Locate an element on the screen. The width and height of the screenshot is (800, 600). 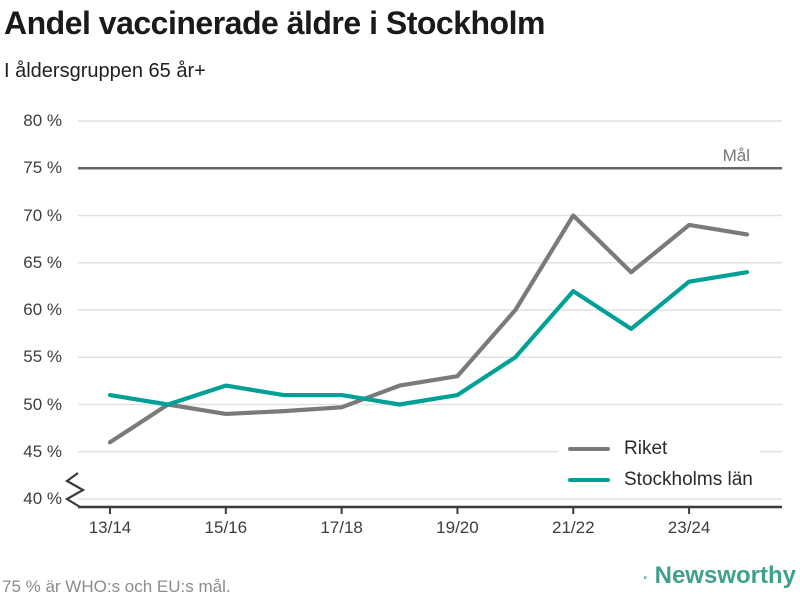
legend: Riket Stockholms län is located at coordinates (659, 464).